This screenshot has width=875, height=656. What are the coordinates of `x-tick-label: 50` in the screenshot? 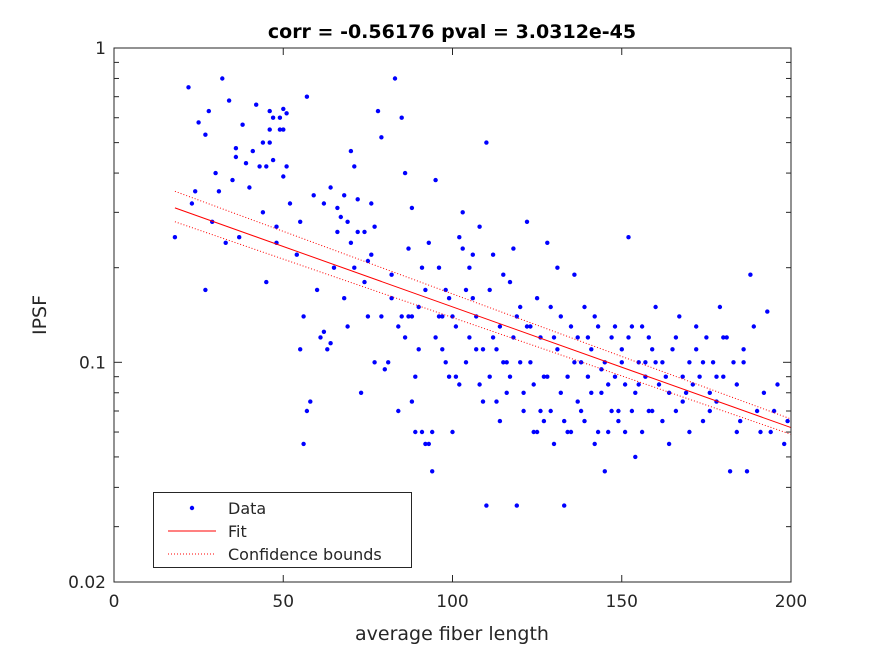 It's located at (283, 602).